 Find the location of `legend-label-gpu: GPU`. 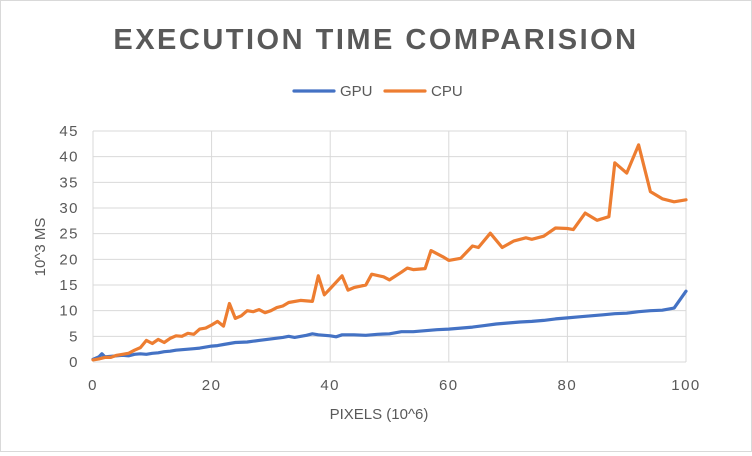

legend-label-gpu: GPU is located at coordinates (356, 91).